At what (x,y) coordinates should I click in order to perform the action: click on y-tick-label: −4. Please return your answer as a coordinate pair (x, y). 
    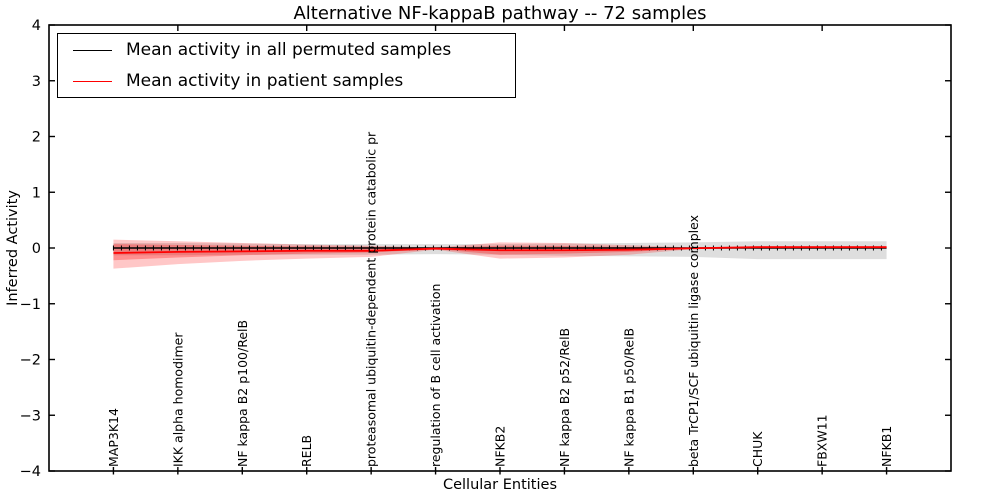
    Looking at the image, I should click on (30, 472).